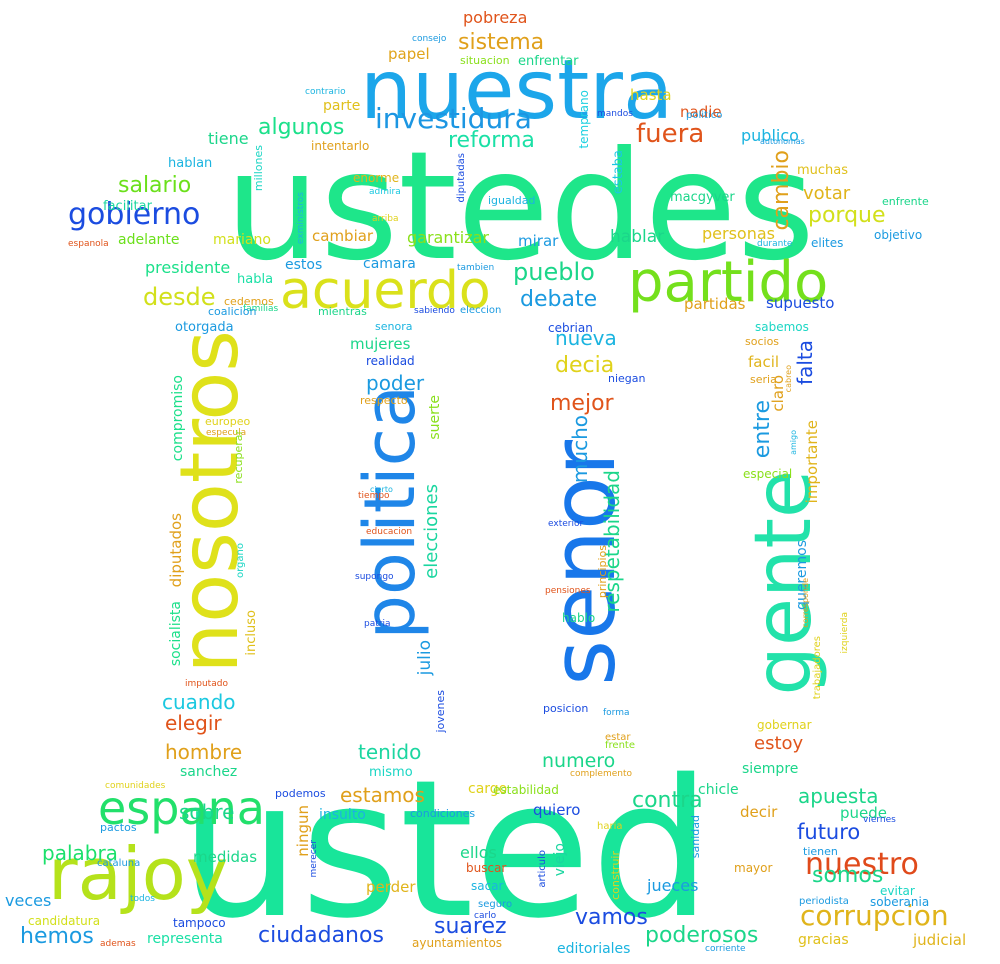  Describe the element at coordinates (409, 54) in the screenshot. I see `word-papel: papel` at that location.